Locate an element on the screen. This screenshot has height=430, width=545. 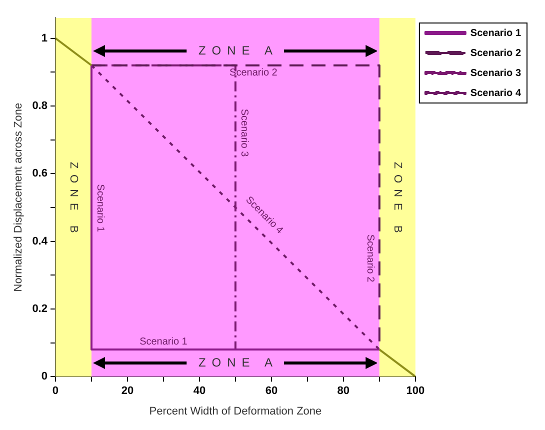
y-tick-label: 0.2 is located at coordinates (40, 308).